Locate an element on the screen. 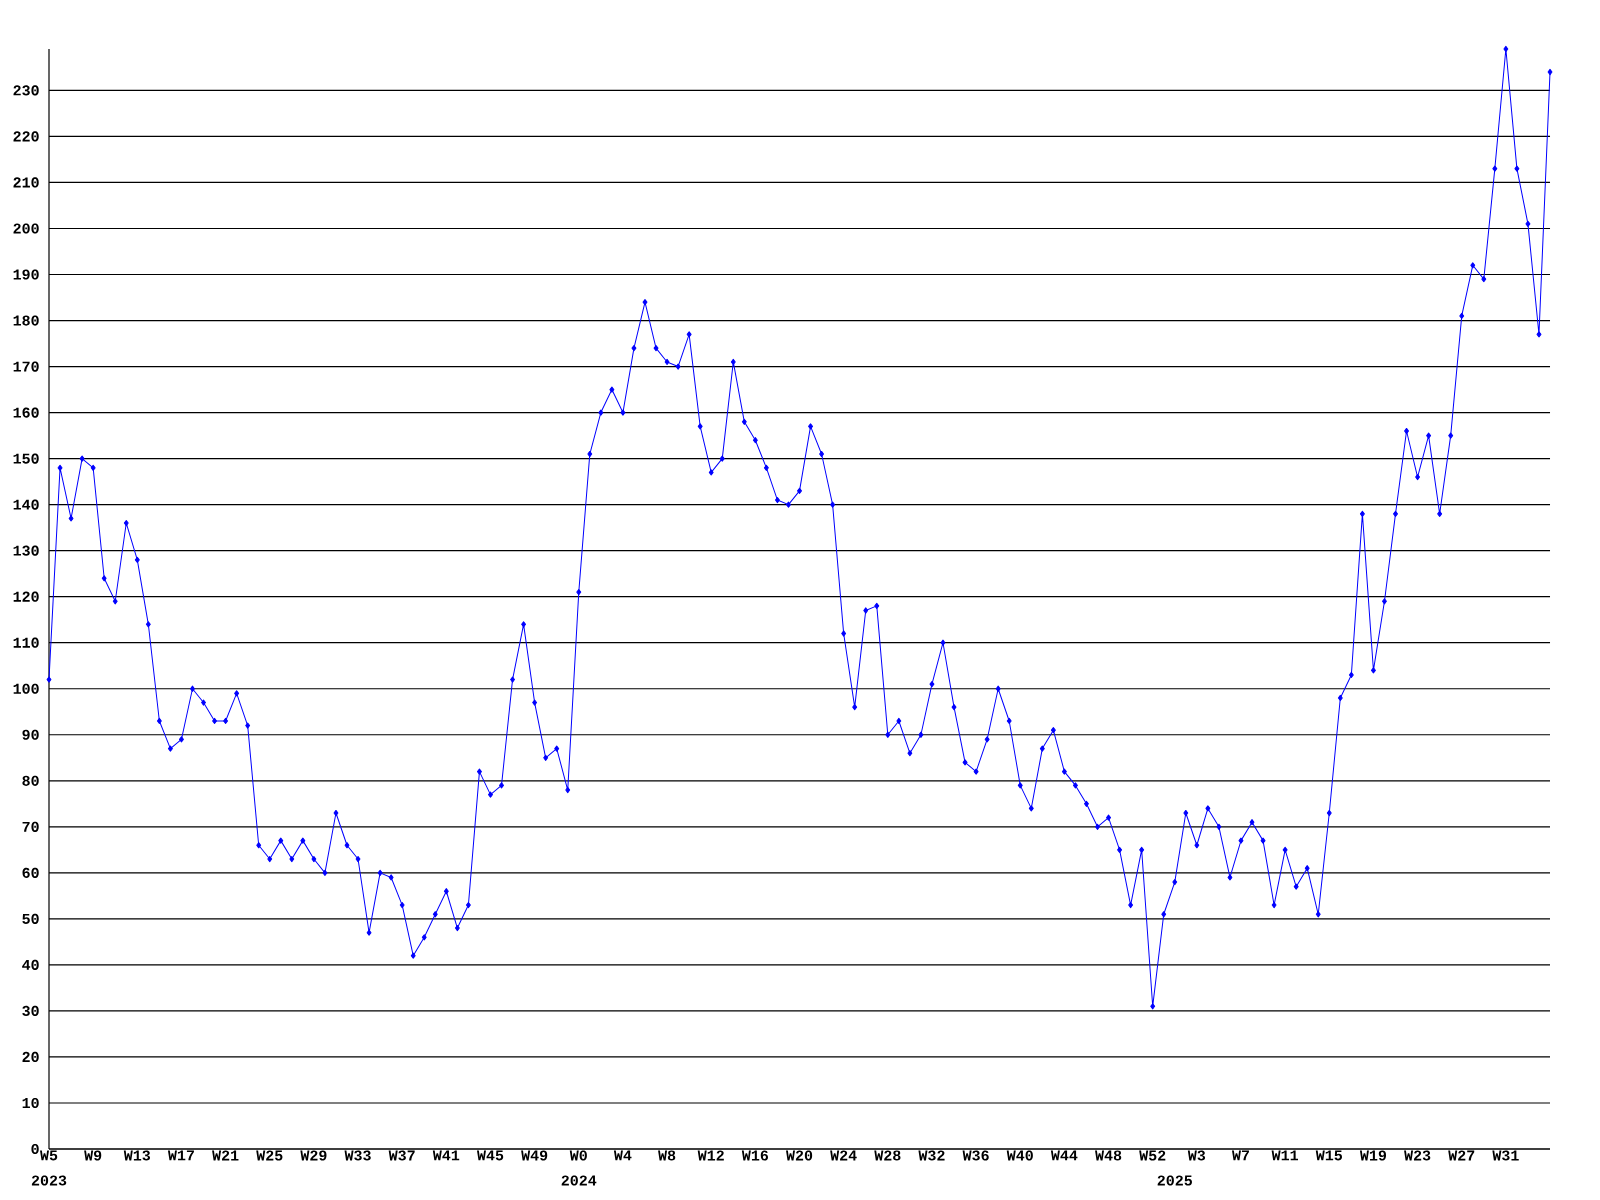 This screenshot has height=1200, width=1600. x-tick-label: W17 is located at coordinates (180, 1155).